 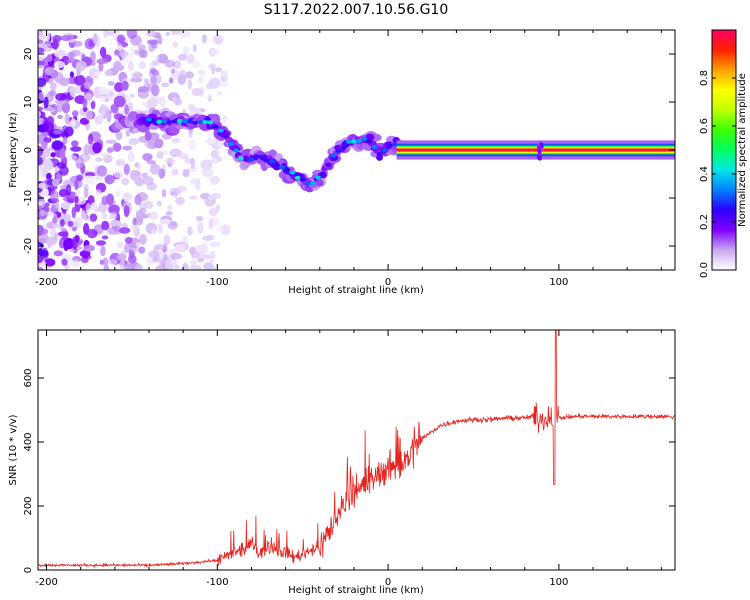 I want to click on colorbar-tick-label: 0.0, so click(x=704, y=270).